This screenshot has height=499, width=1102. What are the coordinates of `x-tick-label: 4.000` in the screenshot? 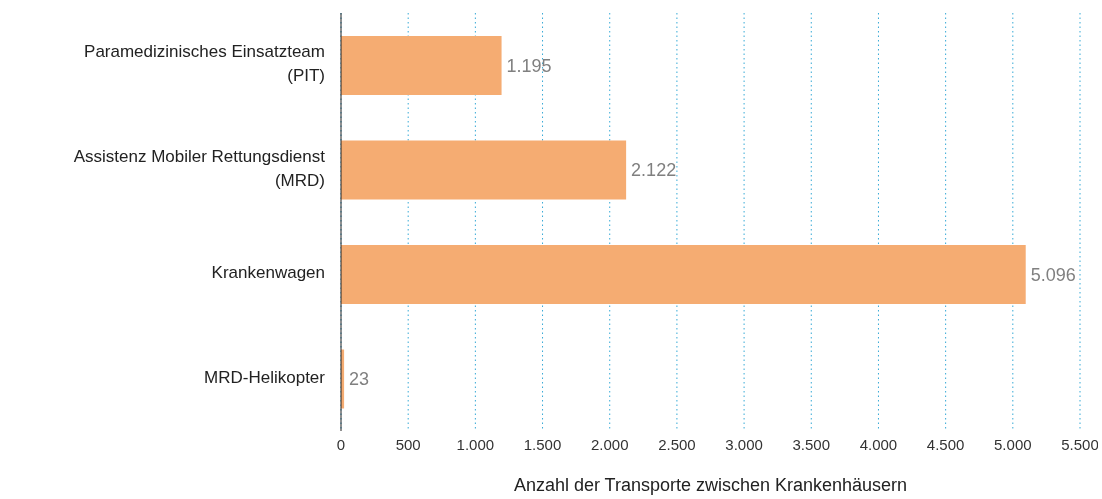 It's located at (878, 444).